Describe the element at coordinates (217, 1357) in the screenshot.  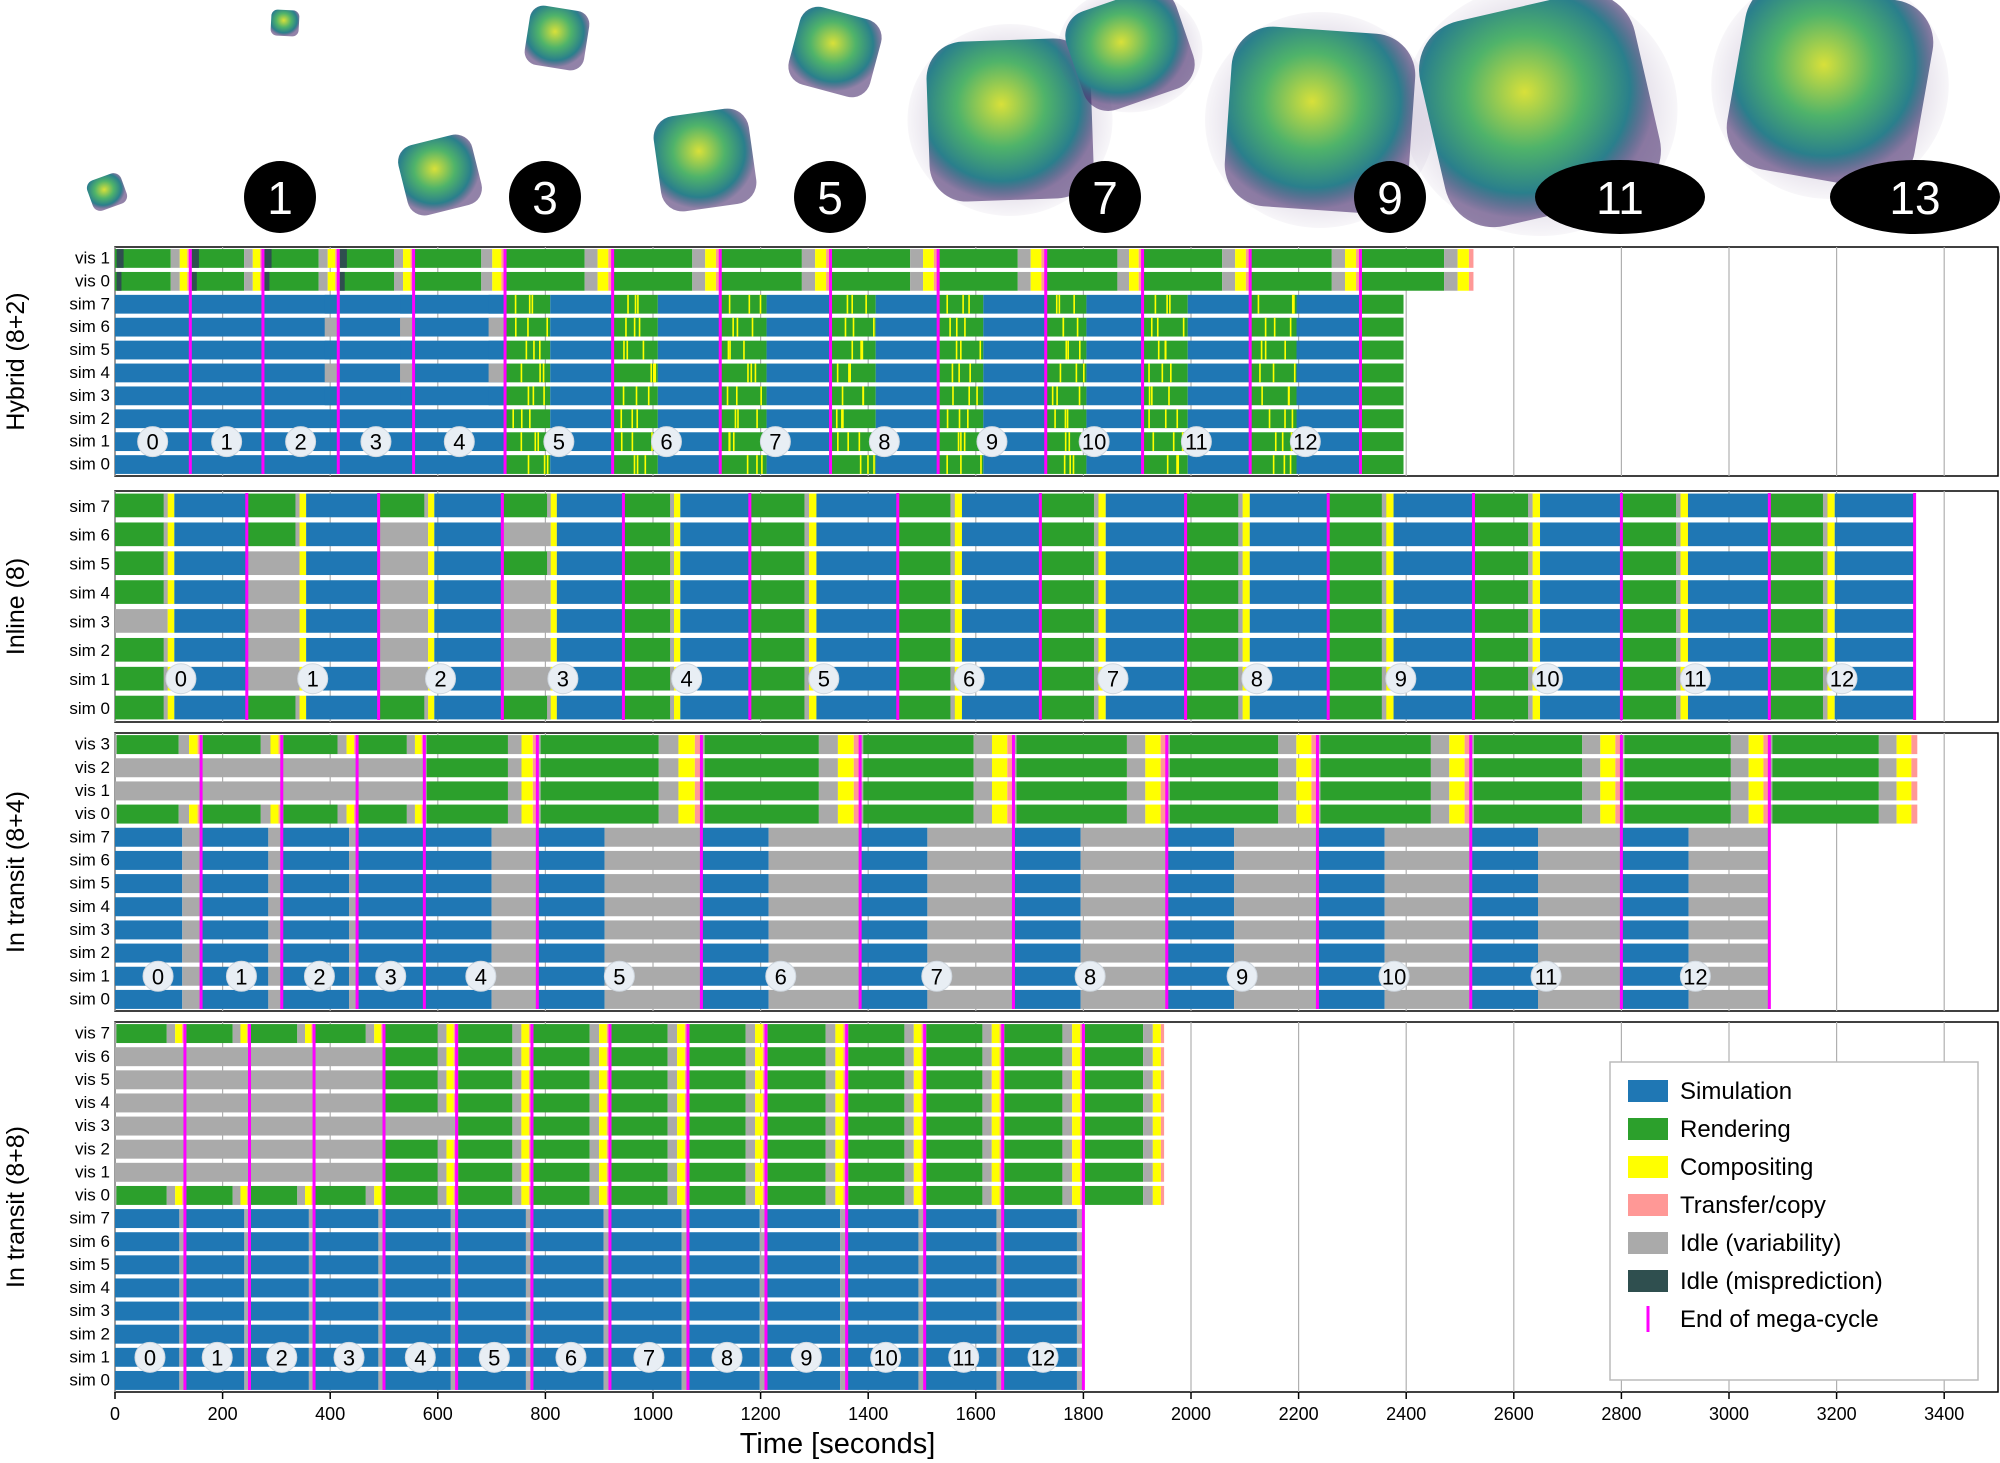
I see `cycle-marker: 1` at that location.